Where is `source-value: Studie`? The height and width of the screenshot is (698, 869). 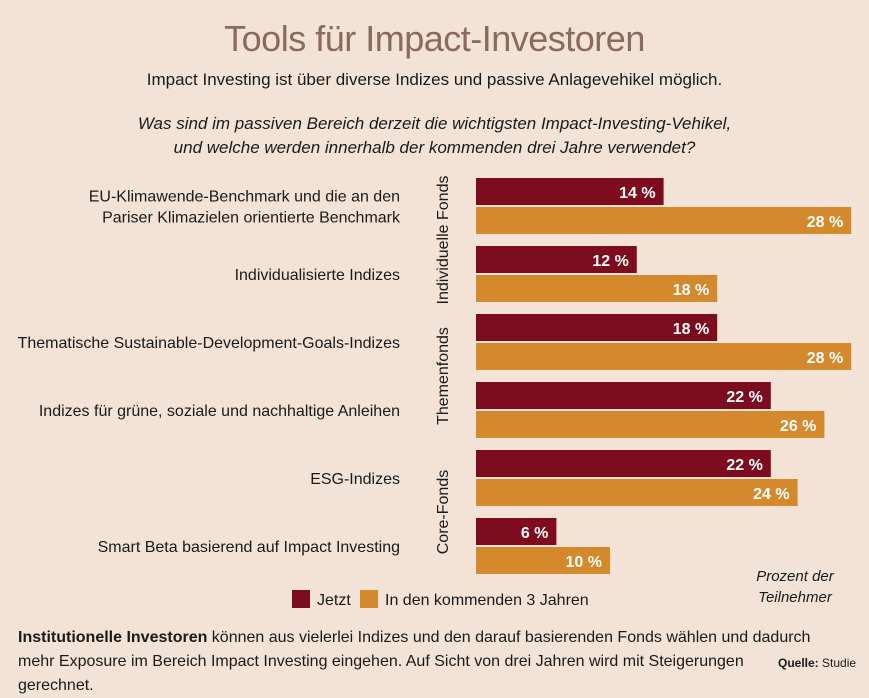 source-value: Studie is located at coordinates (839, 663).